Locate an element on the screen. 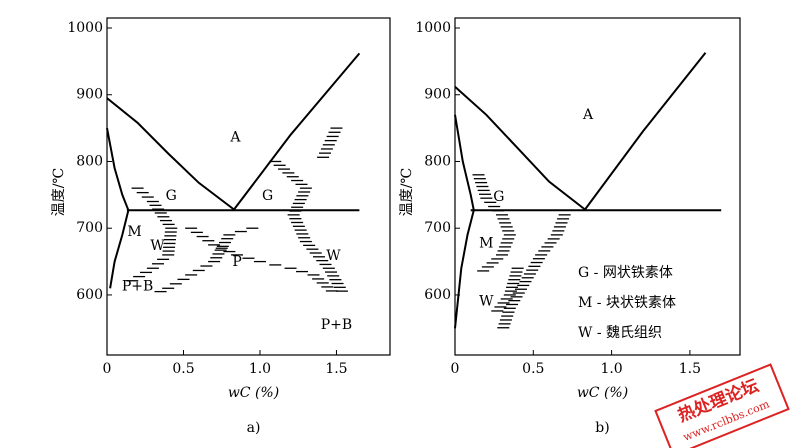 This screenshot has width=801, height=448. stamp-border is located at coordinates (722, 405).